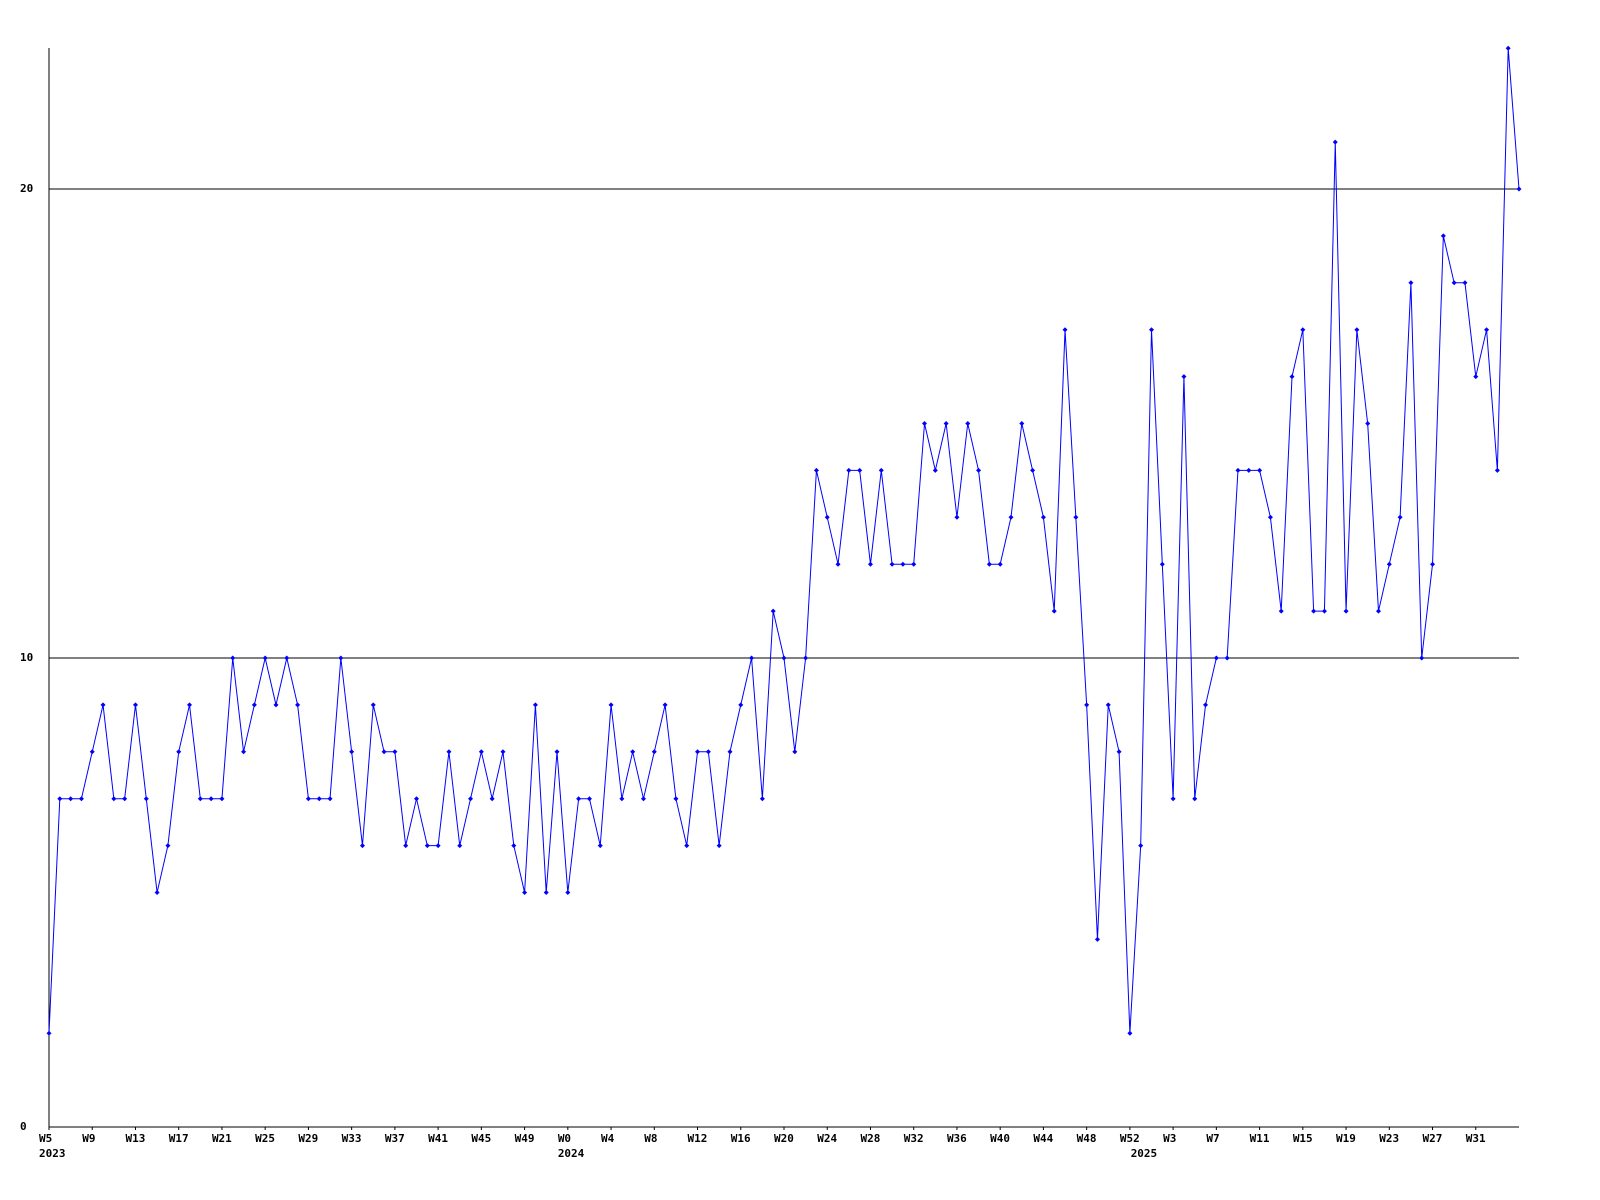 The height and width of the screenshot is (1200, 1600). What do you see at coordinates (52, 1153) in the screenshot?
I see `year-label: 2023` at bounding box center [52, 1153].